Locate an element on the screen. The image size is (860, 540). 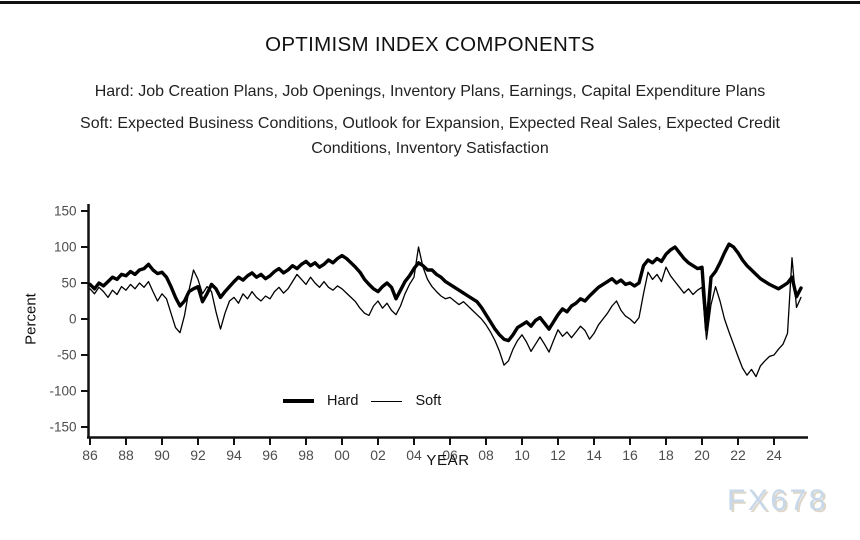
legend-hard-line-swatch is located at coordinates (298, 401).